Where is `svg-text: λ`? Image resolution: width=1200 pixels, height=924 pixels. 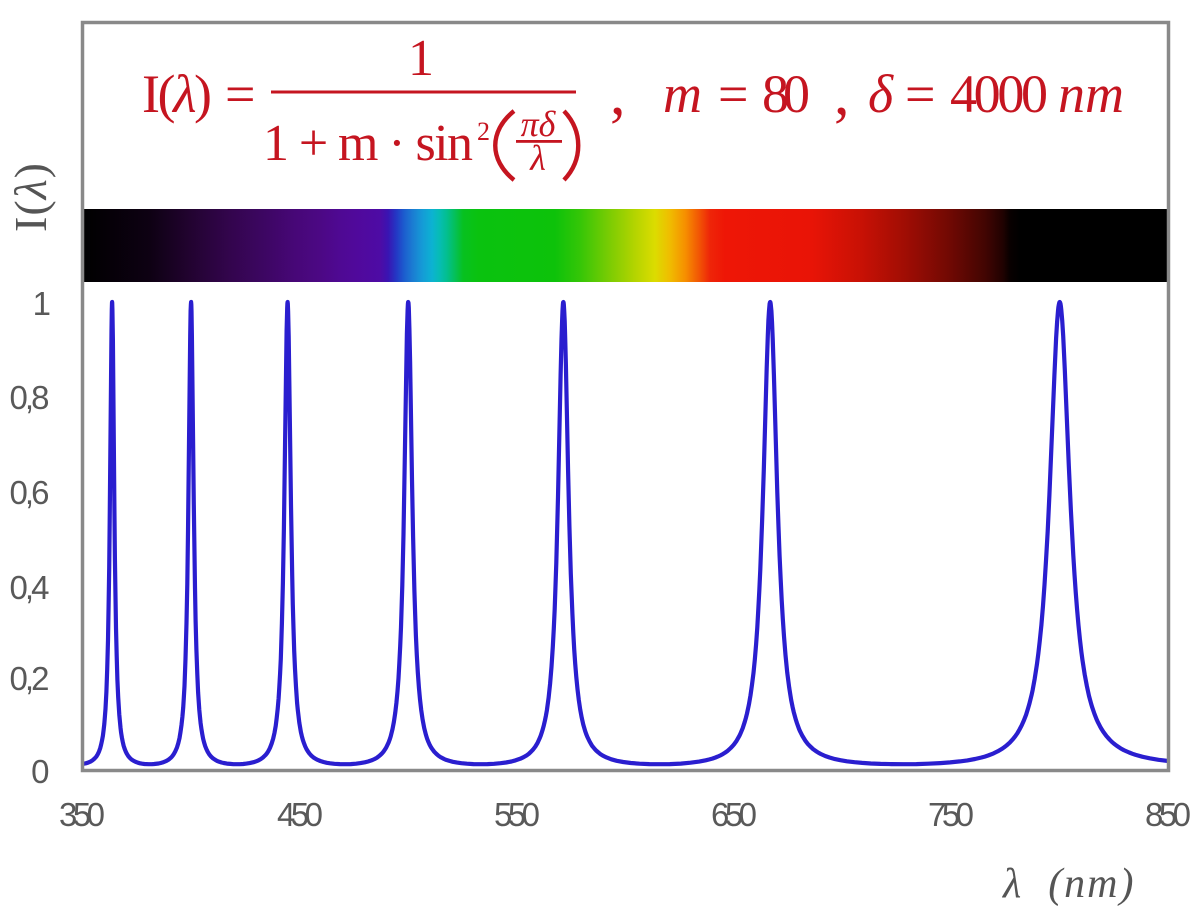
svg-text: λ is located at coordinates (537, 158).